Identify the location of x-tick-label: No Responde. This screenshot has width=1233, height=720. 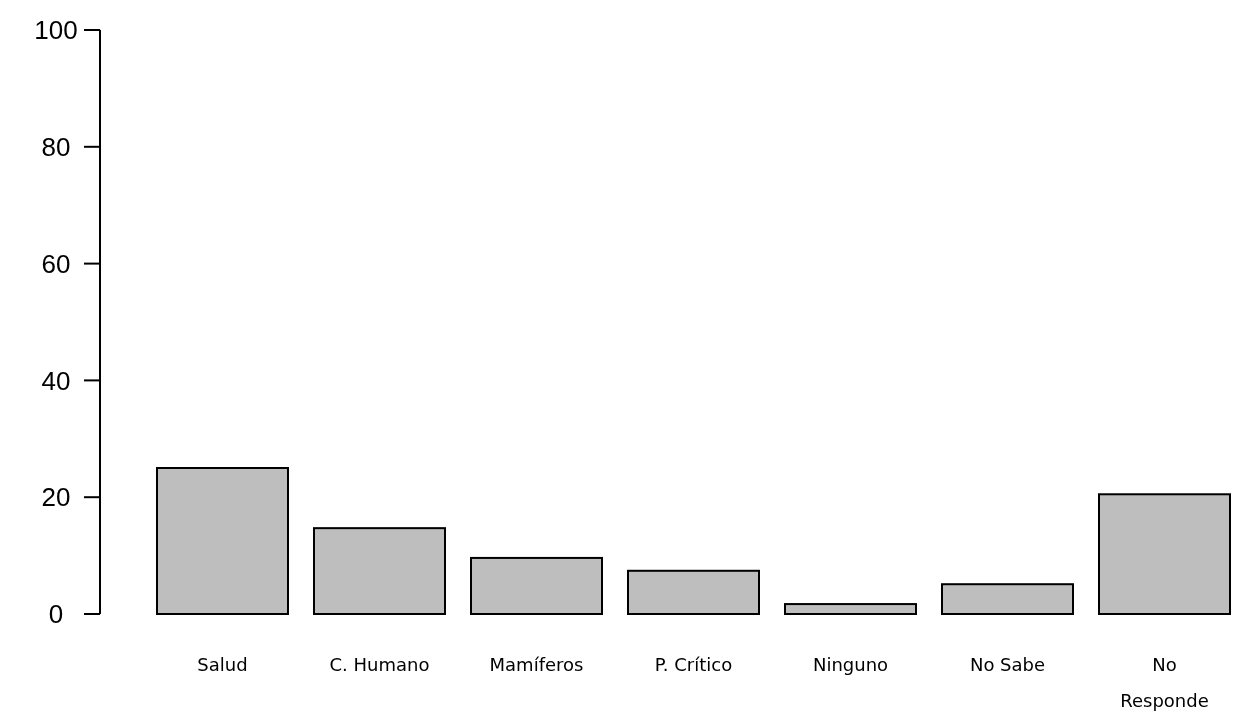
(1164, 682).